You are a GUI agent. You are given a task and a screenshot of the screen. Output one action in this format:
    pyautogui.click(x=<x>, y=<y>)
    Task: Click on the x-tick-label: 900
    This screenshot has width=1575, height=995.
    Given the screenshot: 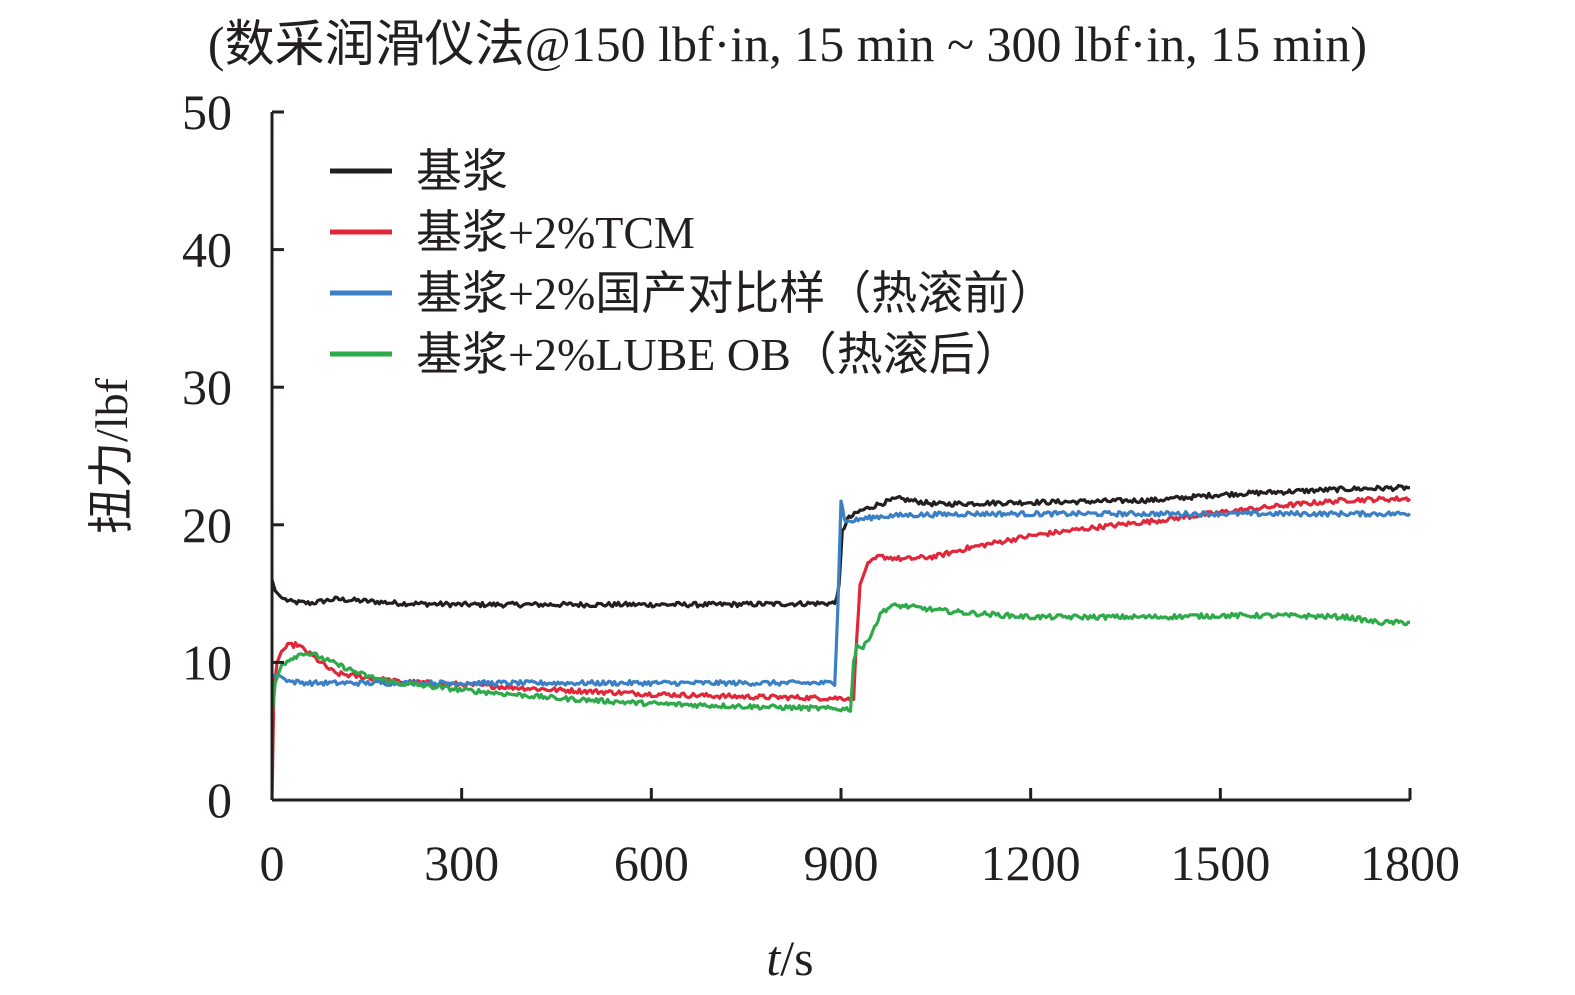 What is the action you would take?
    pyautogui.click(x=841, y=863)
    